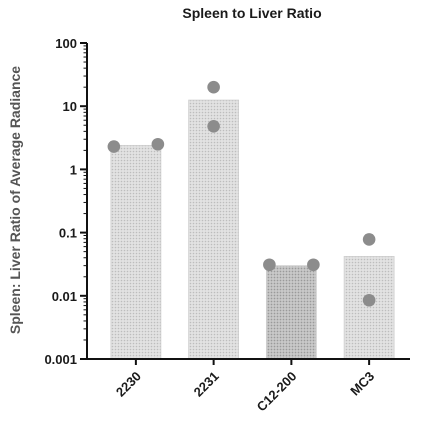 This screenshot has width=422, height=429. What do you see at coordinates (15, 200) in the screenshot?
I see `y-axis-label: Spleen: Liver Ratio of Average Radiance` at bounding box center [15, 200].